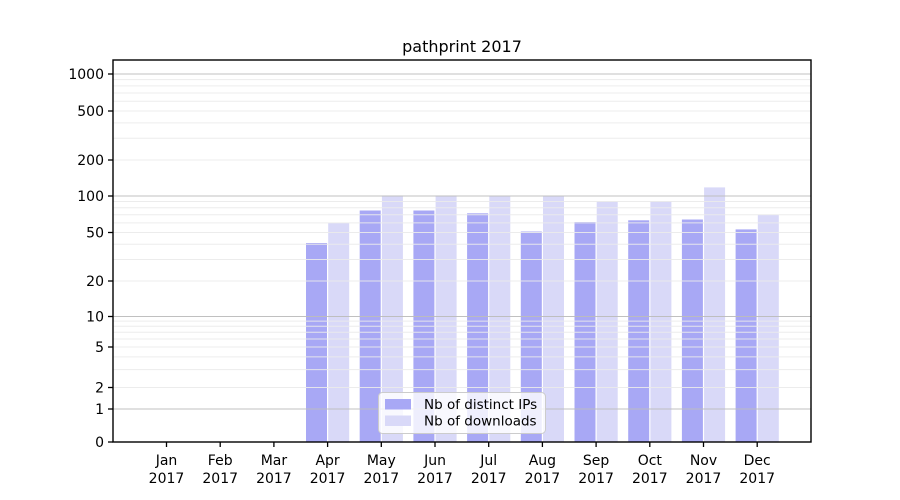 The width and height of the screenshot is (900, 500). I want to click on bar-nb-of-distinct-ips-dec, so click(746, 335).